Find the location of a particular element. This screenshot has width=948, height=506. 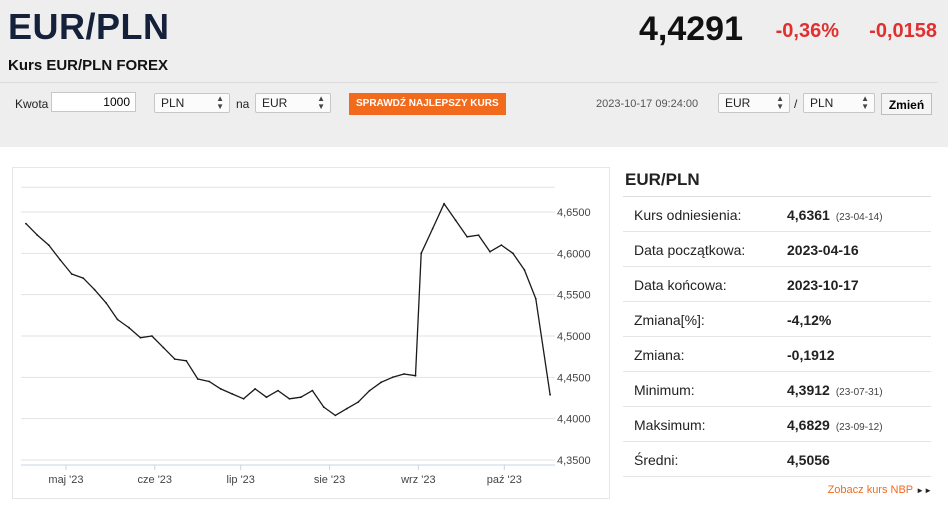

stats-row: Data początkowa: 2023-04-16 is located at coordinates (777, 249).